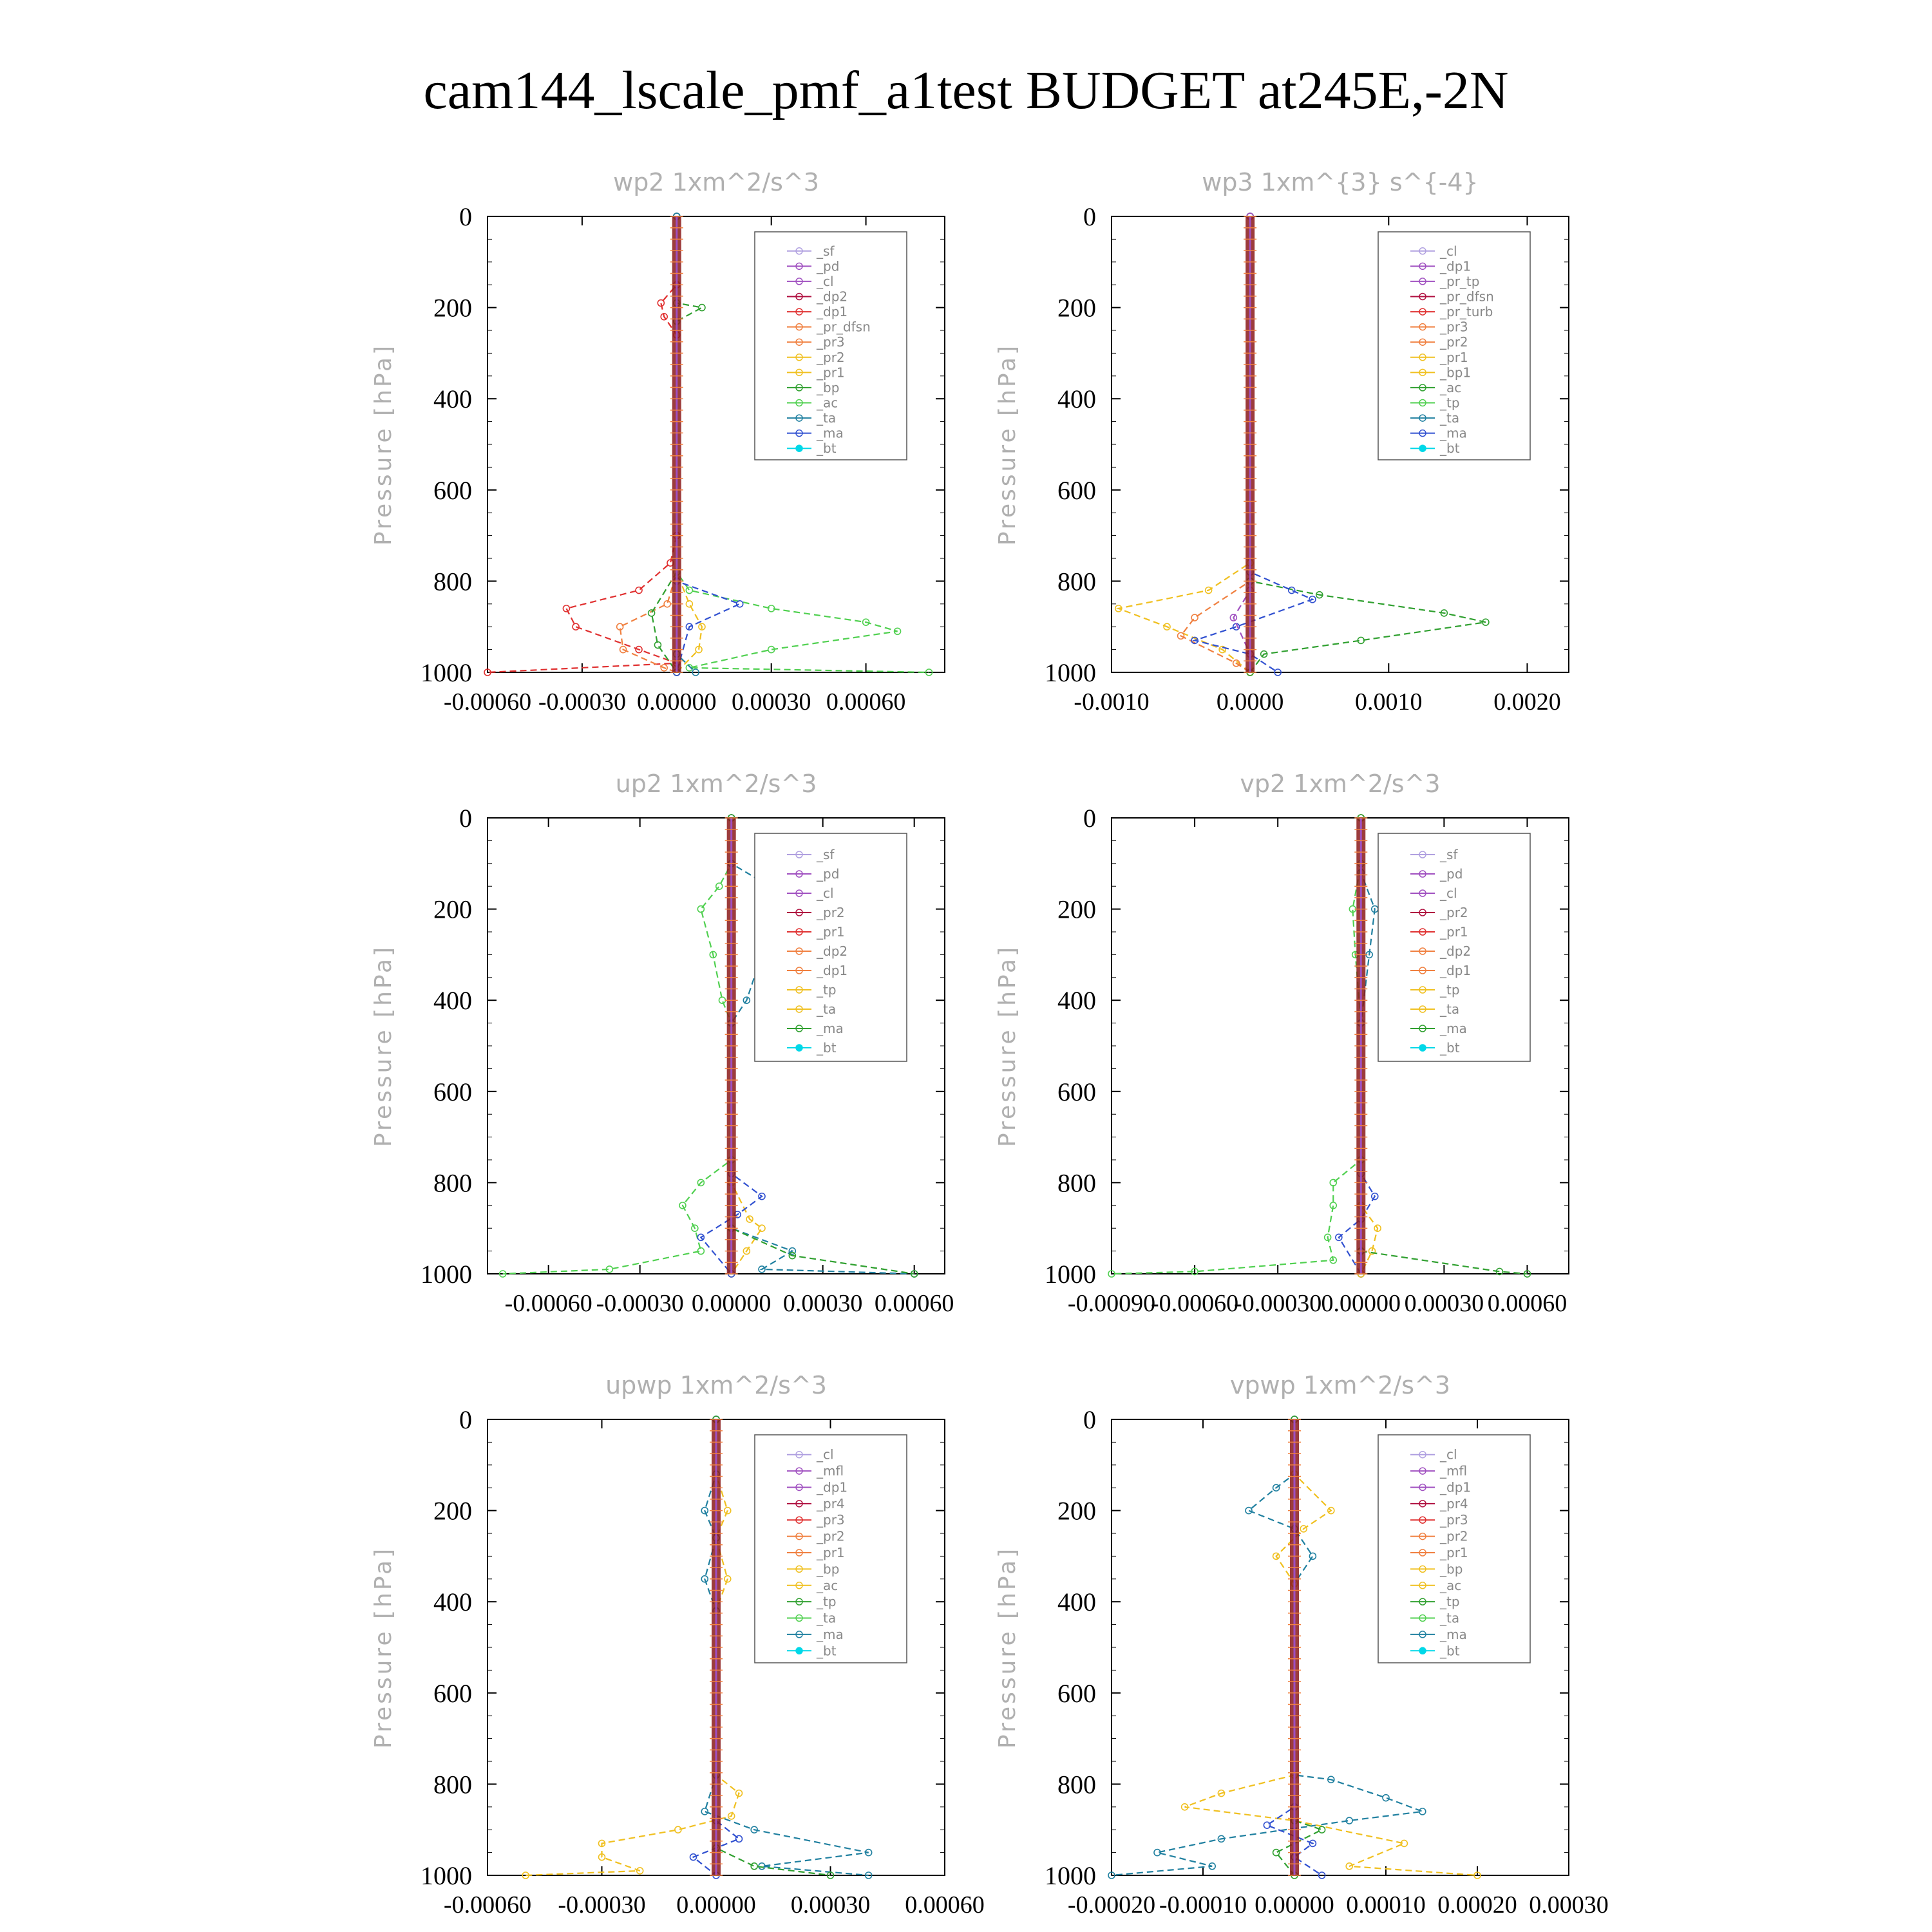 Image resolution: width=1932 pixels, height=1932 pixels. I want to click on series-line-bp1, so click(1368, 445).